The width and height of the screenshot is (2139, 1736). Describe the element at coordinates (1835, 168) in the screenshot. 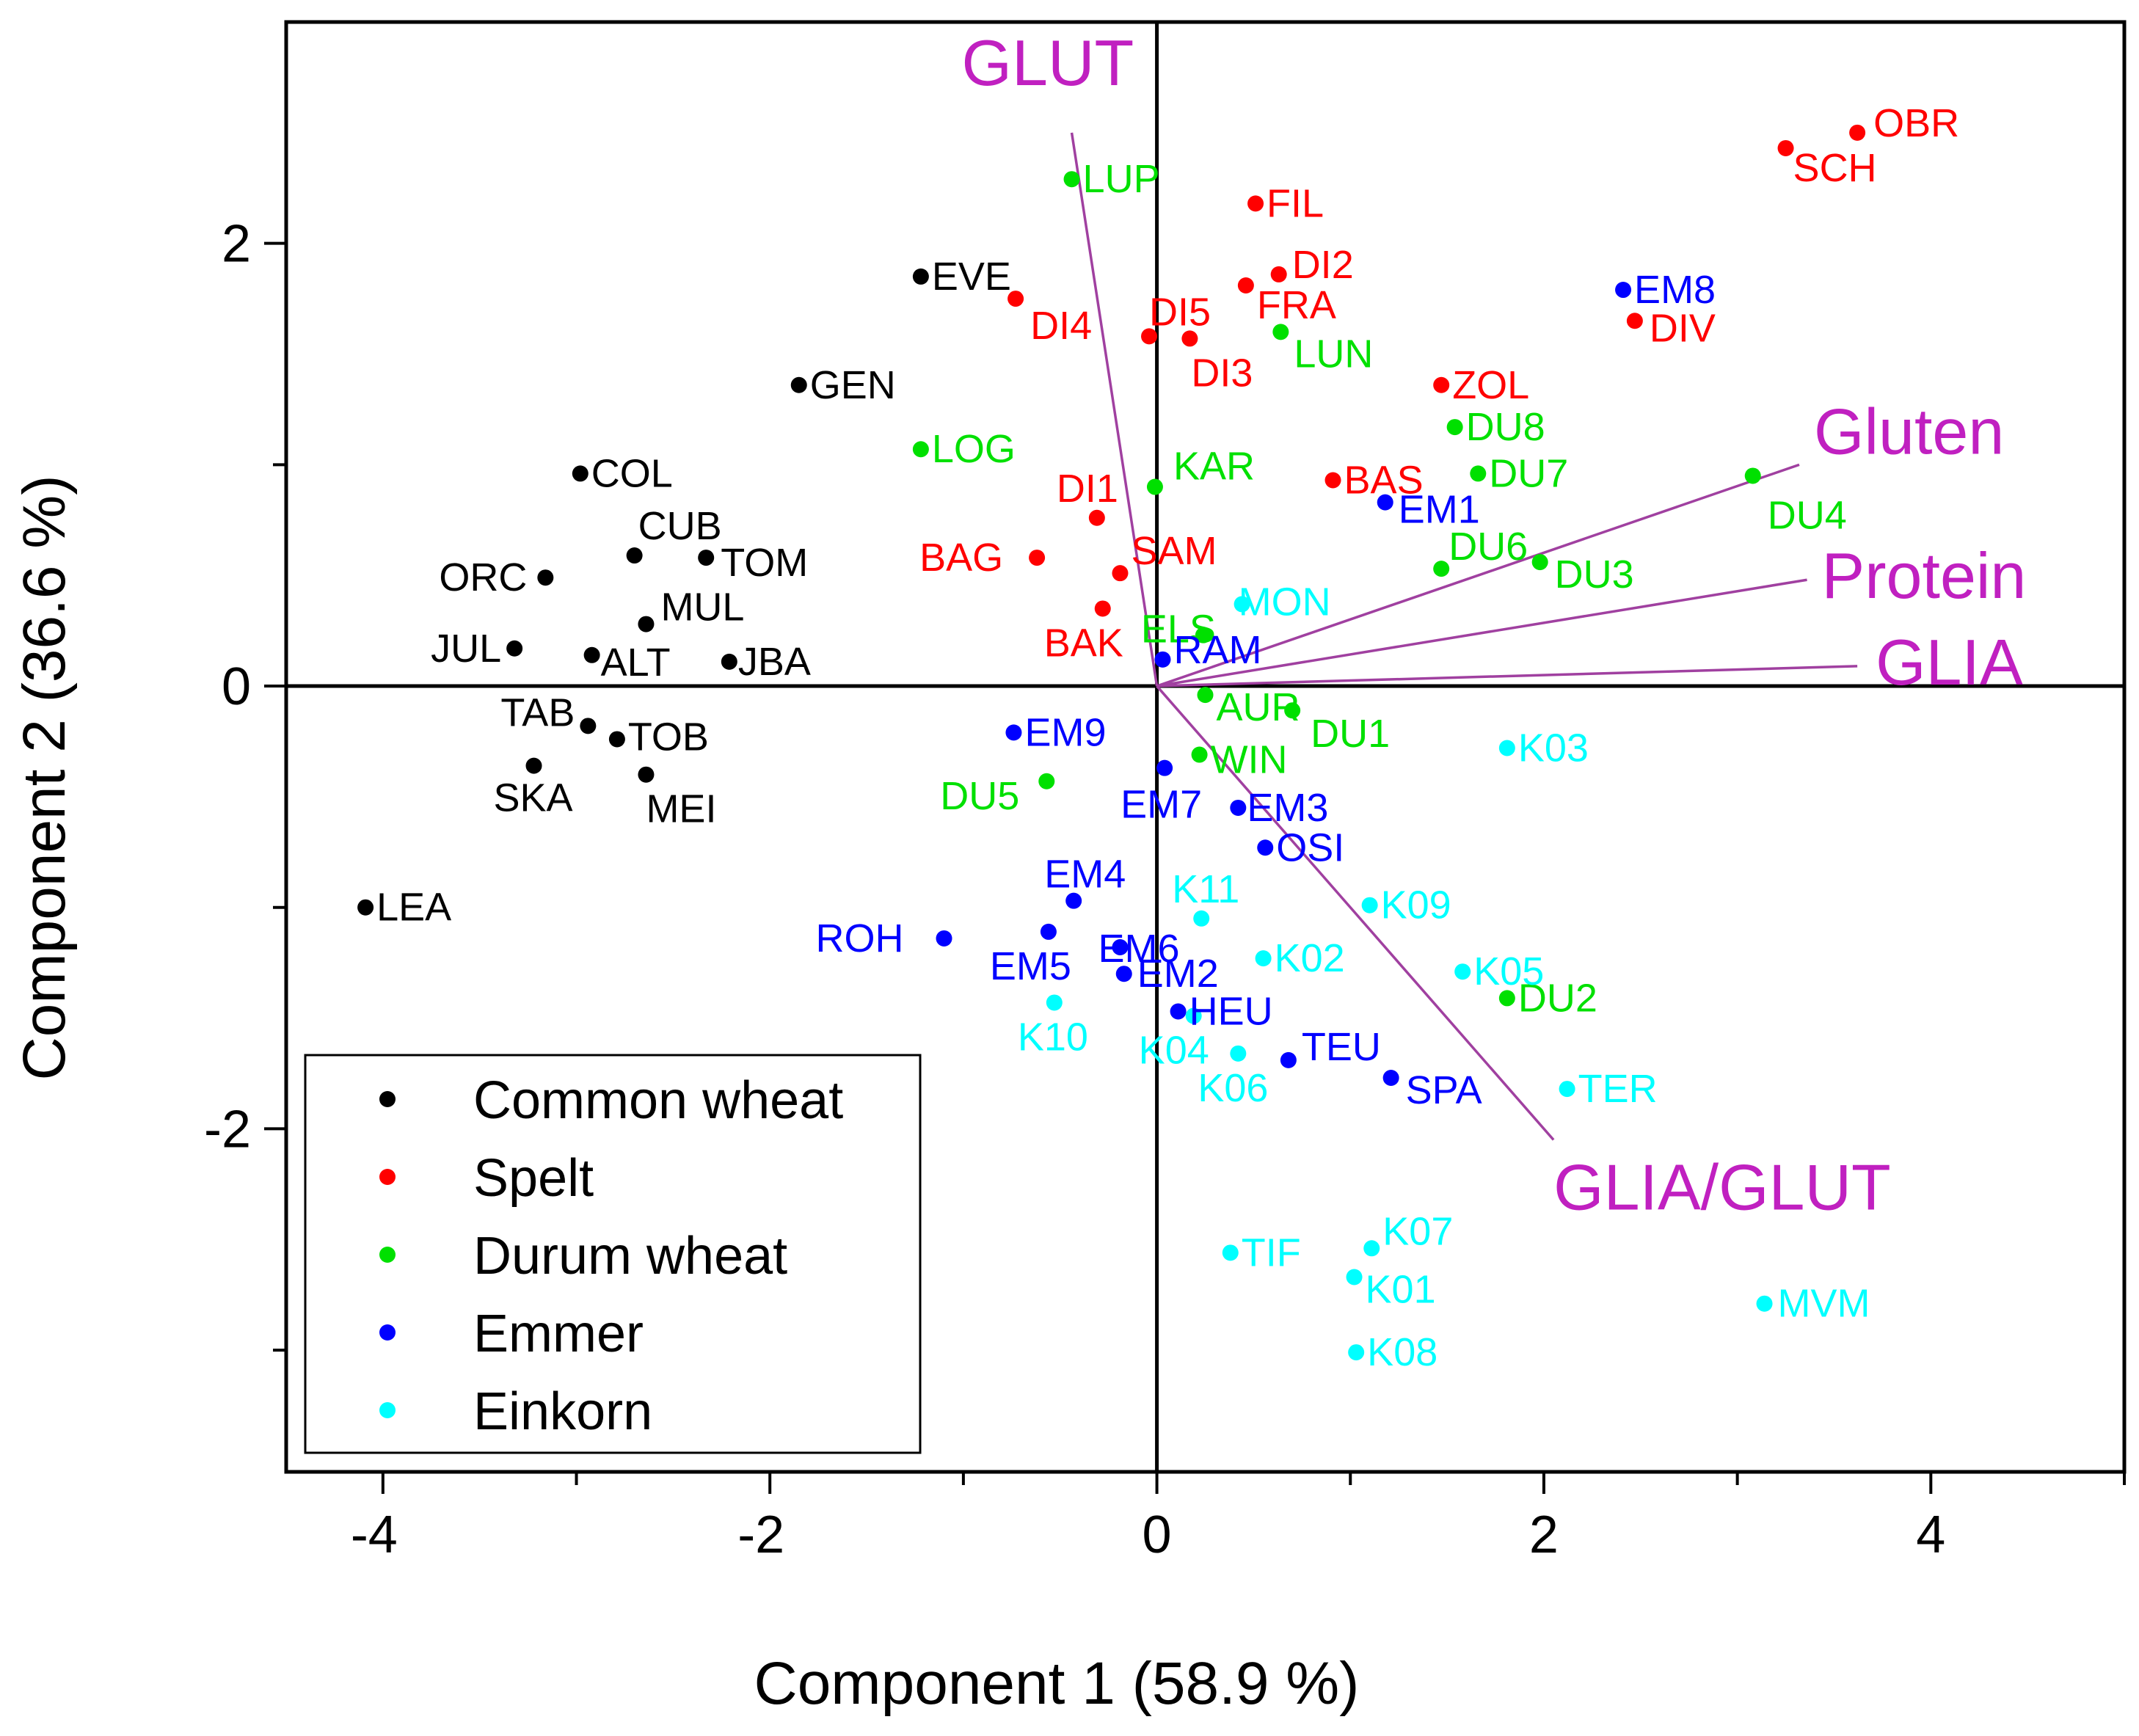

I see `data-point-label: SCH` at that location.